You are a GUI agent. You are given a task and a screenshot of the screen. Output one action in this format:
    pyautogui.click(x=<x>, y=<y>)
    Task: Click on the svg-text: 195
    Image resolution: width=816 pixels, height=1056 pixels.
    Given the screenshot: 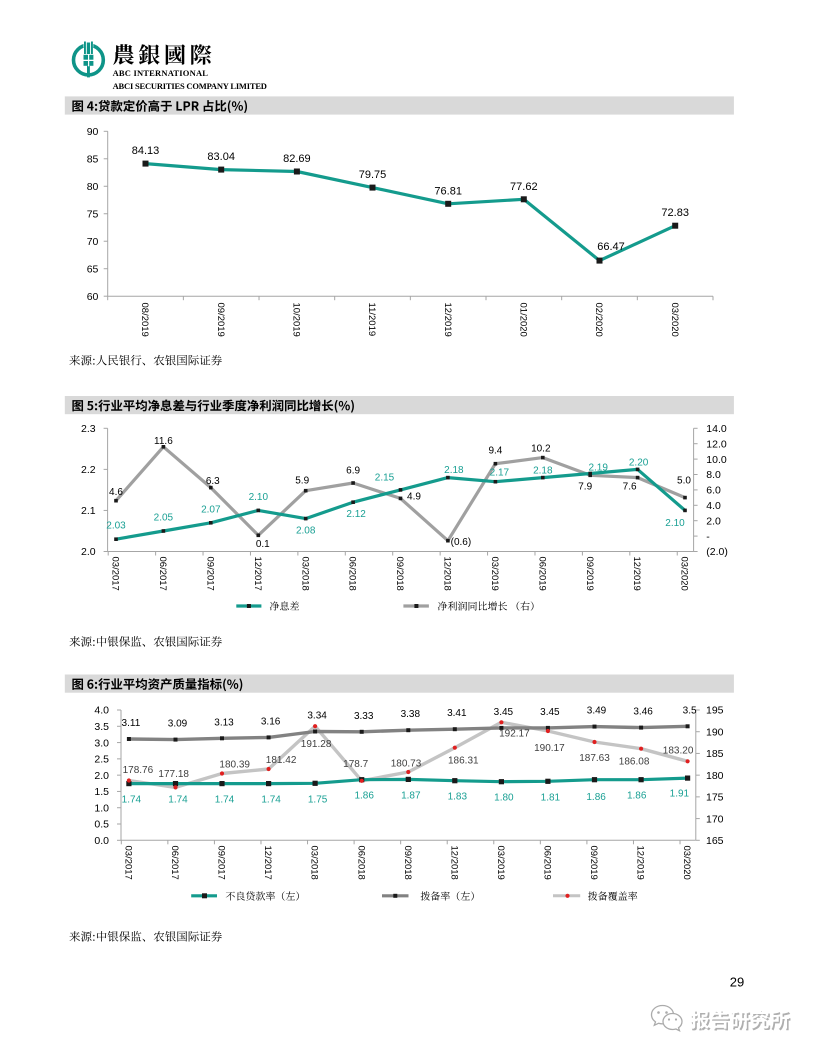 What is the action you would take?
    pyautogui.click(x=715, y=711)
    